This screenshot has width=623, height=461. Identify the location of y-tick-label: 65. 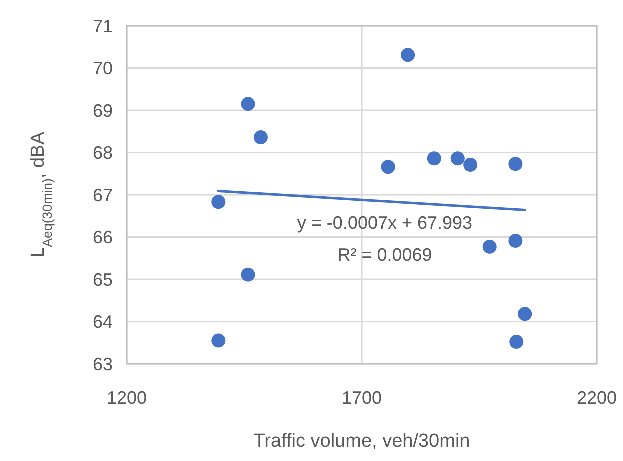
(102, 280).